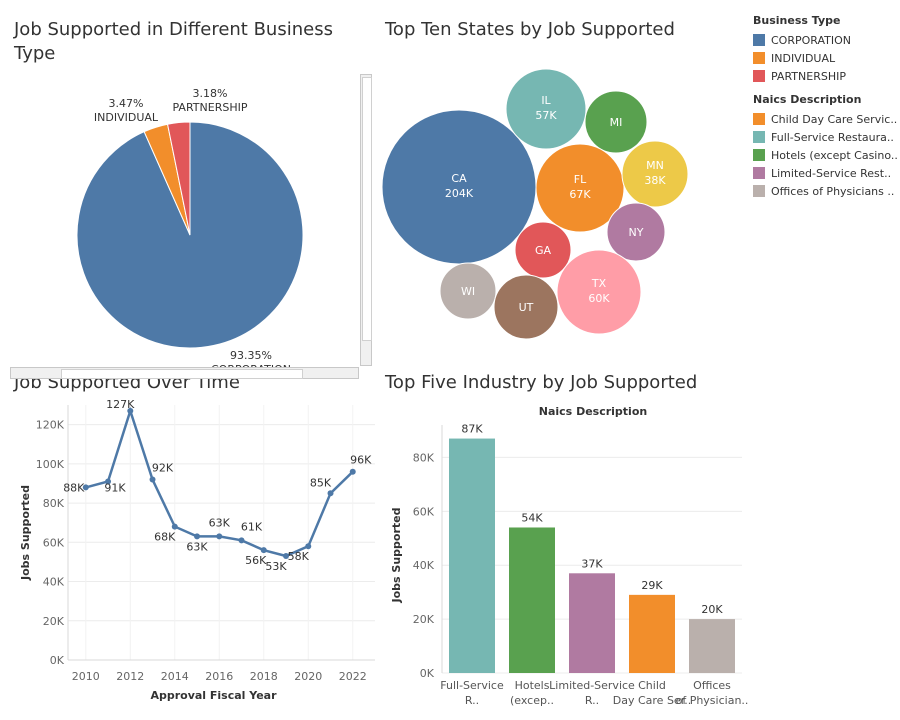 The height and width of the screenshot is (720, 900). What do you see at coordinates (175, 676) in the screenshot?
I see `x-tick-label: 2014` at bounding box center [175, 676].